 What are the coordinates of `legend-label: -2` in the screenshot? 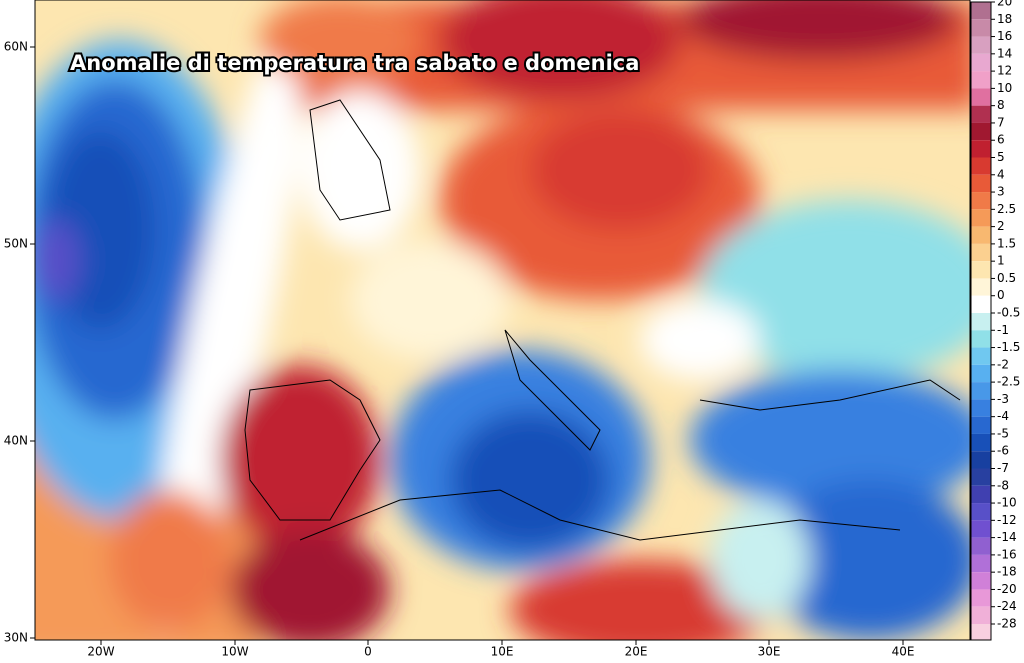 It's located at (1003, 364).